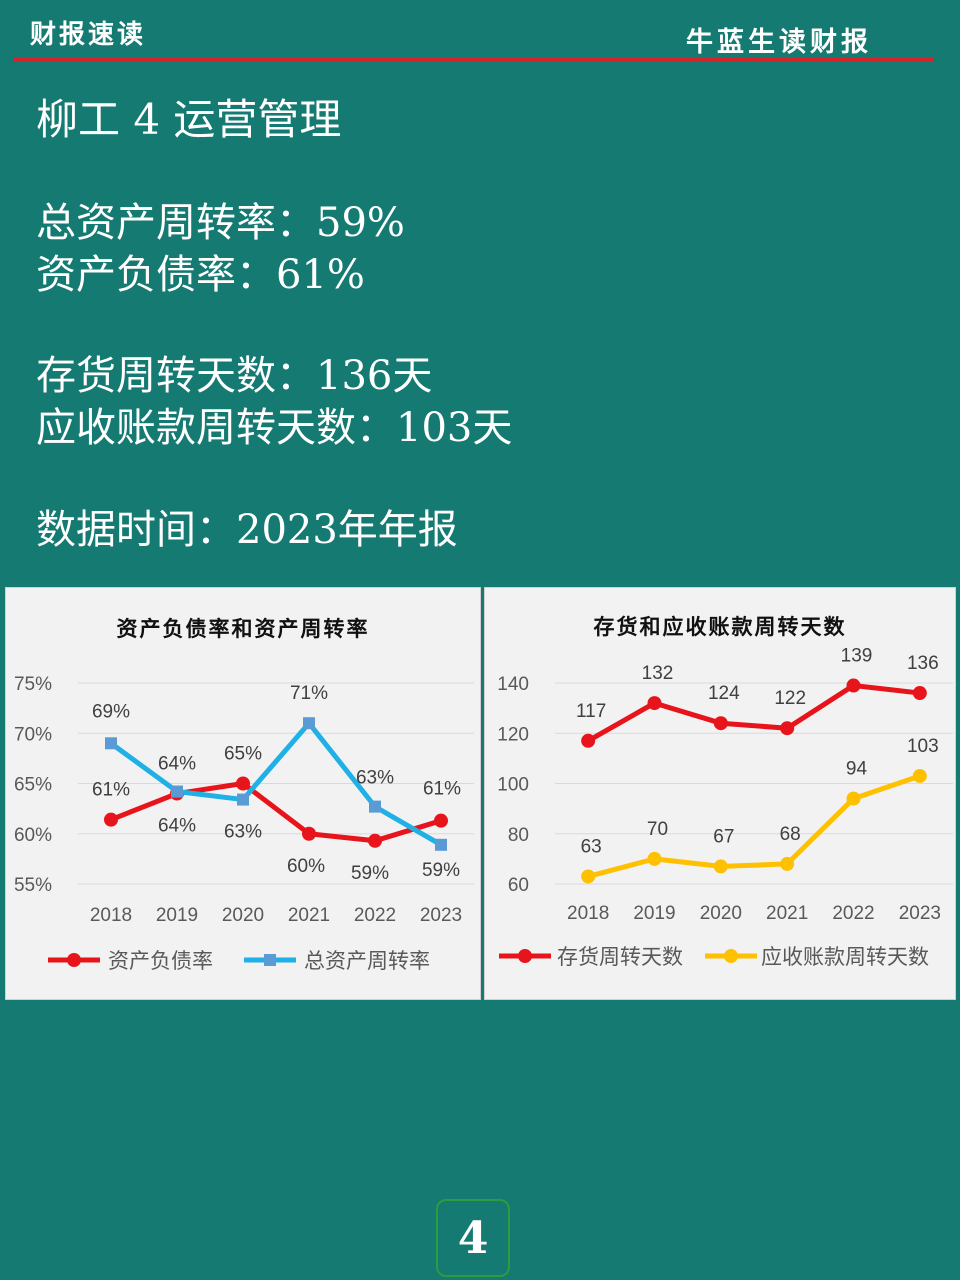  Describe the element at coordinates (234, 376) in the screenshot. I see `stat-inventory-days: 存货周转天数：136天` at that location.